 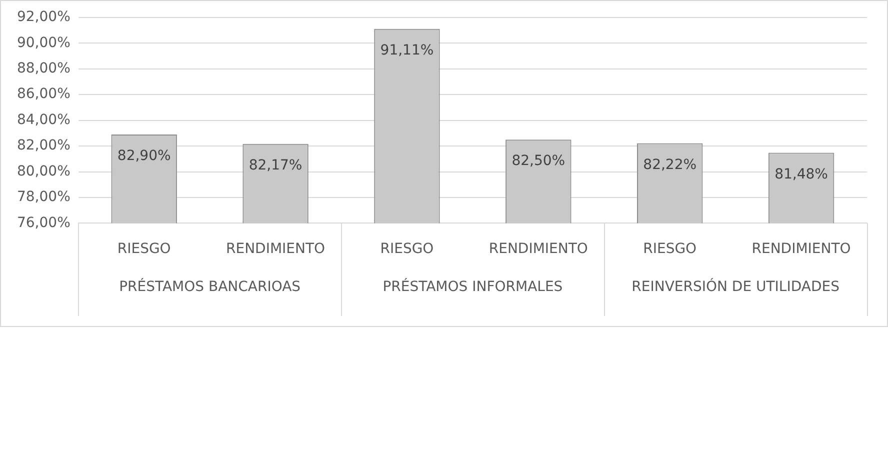 I want to click on text: REINVERSIÓN DE UTILIDADES, so click(x=736, y=286).